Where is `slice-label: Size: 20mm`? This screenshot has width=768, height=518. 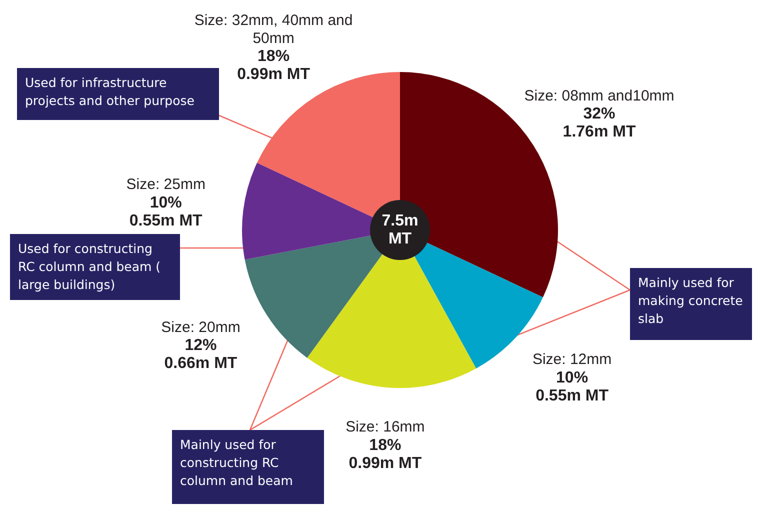
slice-label: Size: 20mm is located at coordinates (200, 327).